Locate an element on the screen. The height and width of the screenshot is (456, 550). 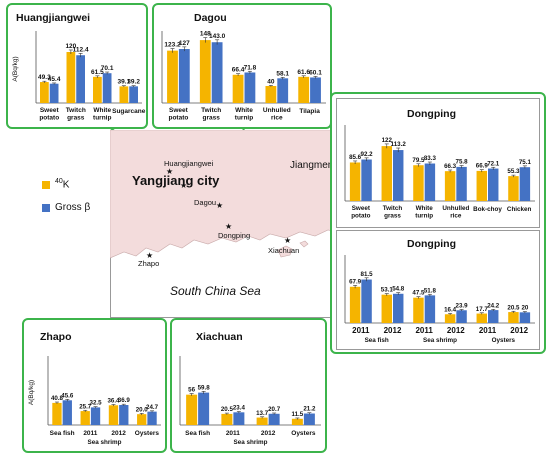
category-label: turnip is located at coordinates (424, 216).